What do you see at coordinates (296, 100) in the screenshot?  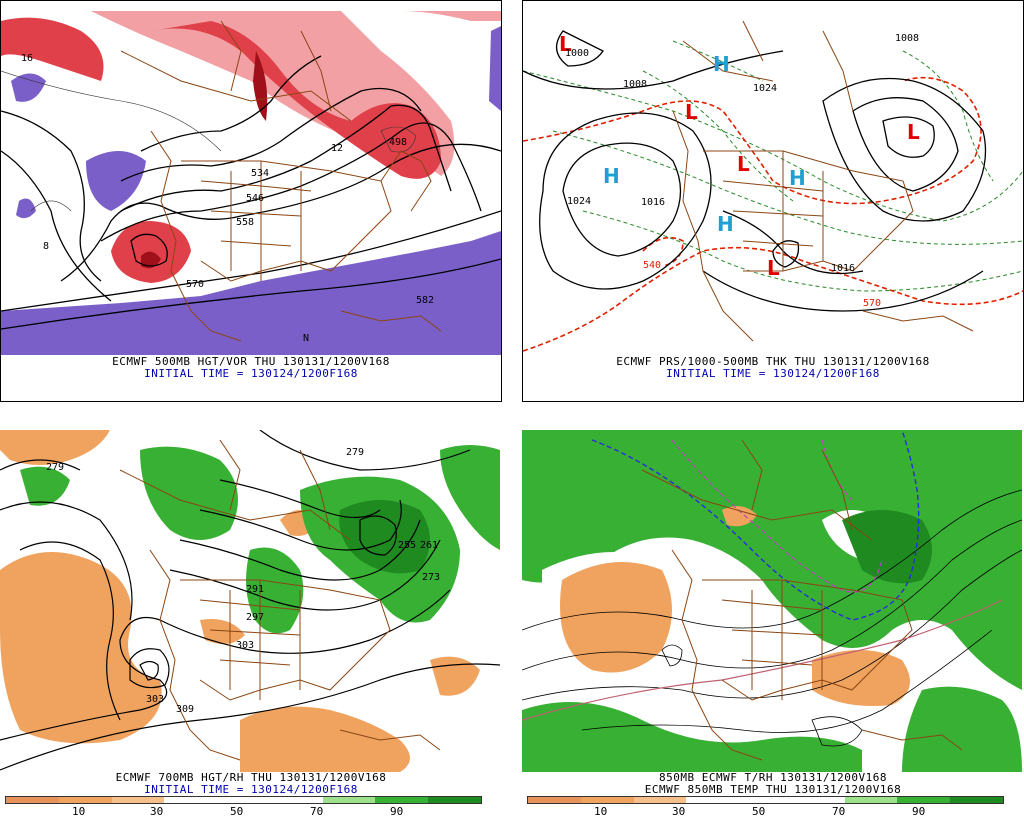 I see `pos-vort-main` at bounding box center [296, 100].